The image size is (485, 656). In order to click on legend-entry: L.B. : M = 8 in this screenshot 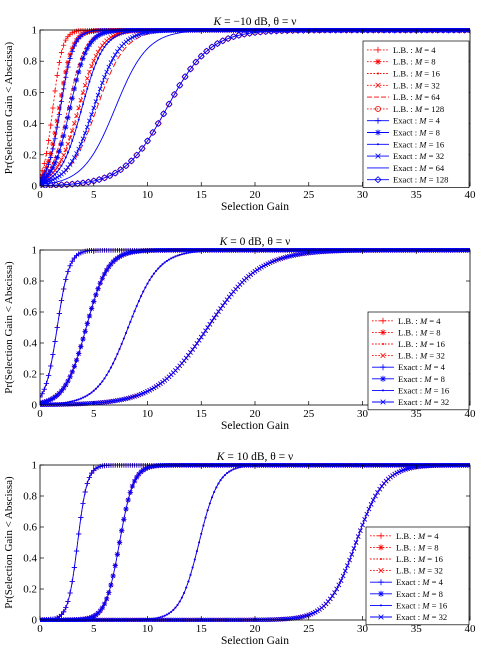, I will do `click(401, 62)`.